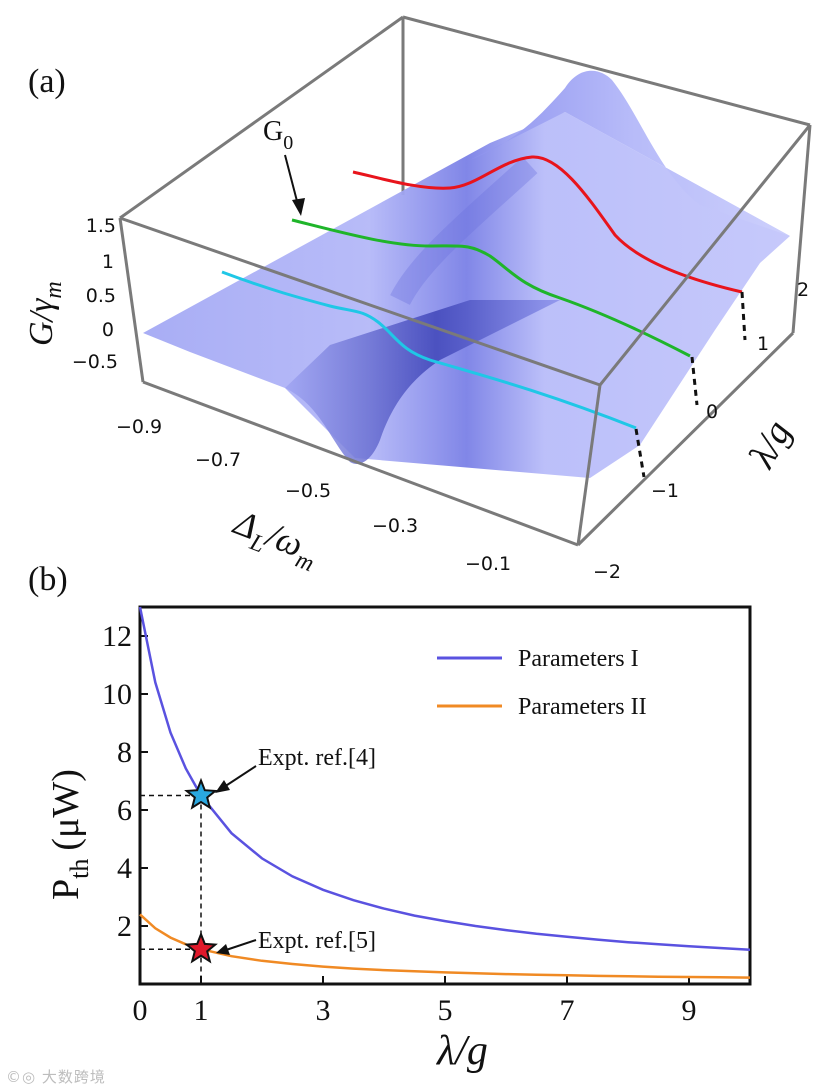 This screenshot has height=1091, width=832. Describe the element at coordinates (769, 444) in the screenshot. I see `y-axis-label-a: λ/g` at that location.